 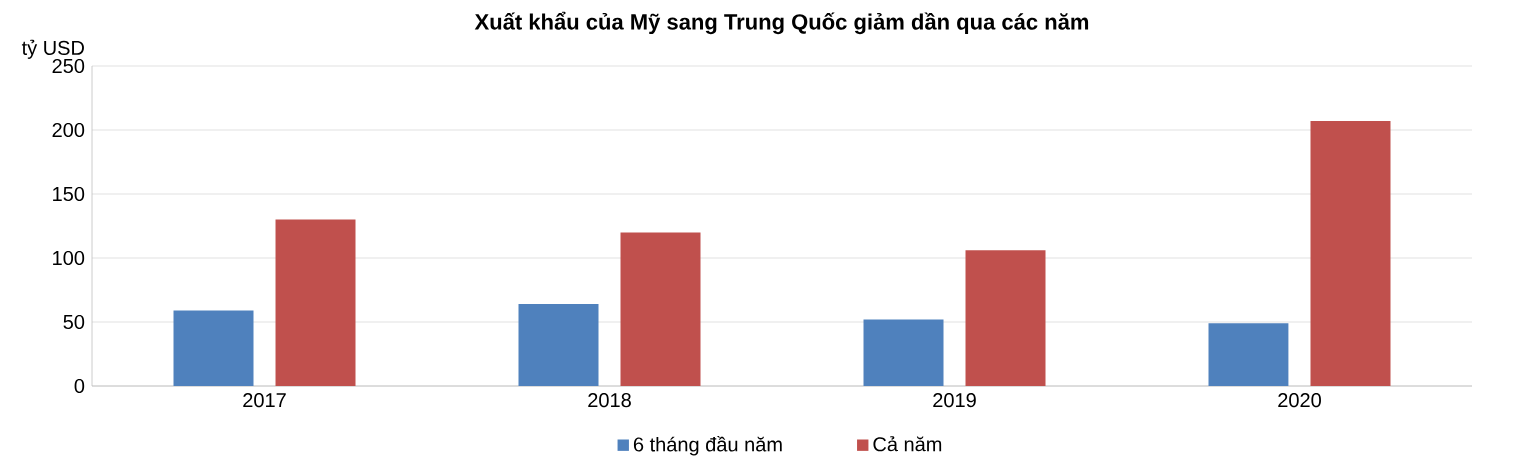 I want to click on x-tick-label: 2018, so click(x=609, y=400).